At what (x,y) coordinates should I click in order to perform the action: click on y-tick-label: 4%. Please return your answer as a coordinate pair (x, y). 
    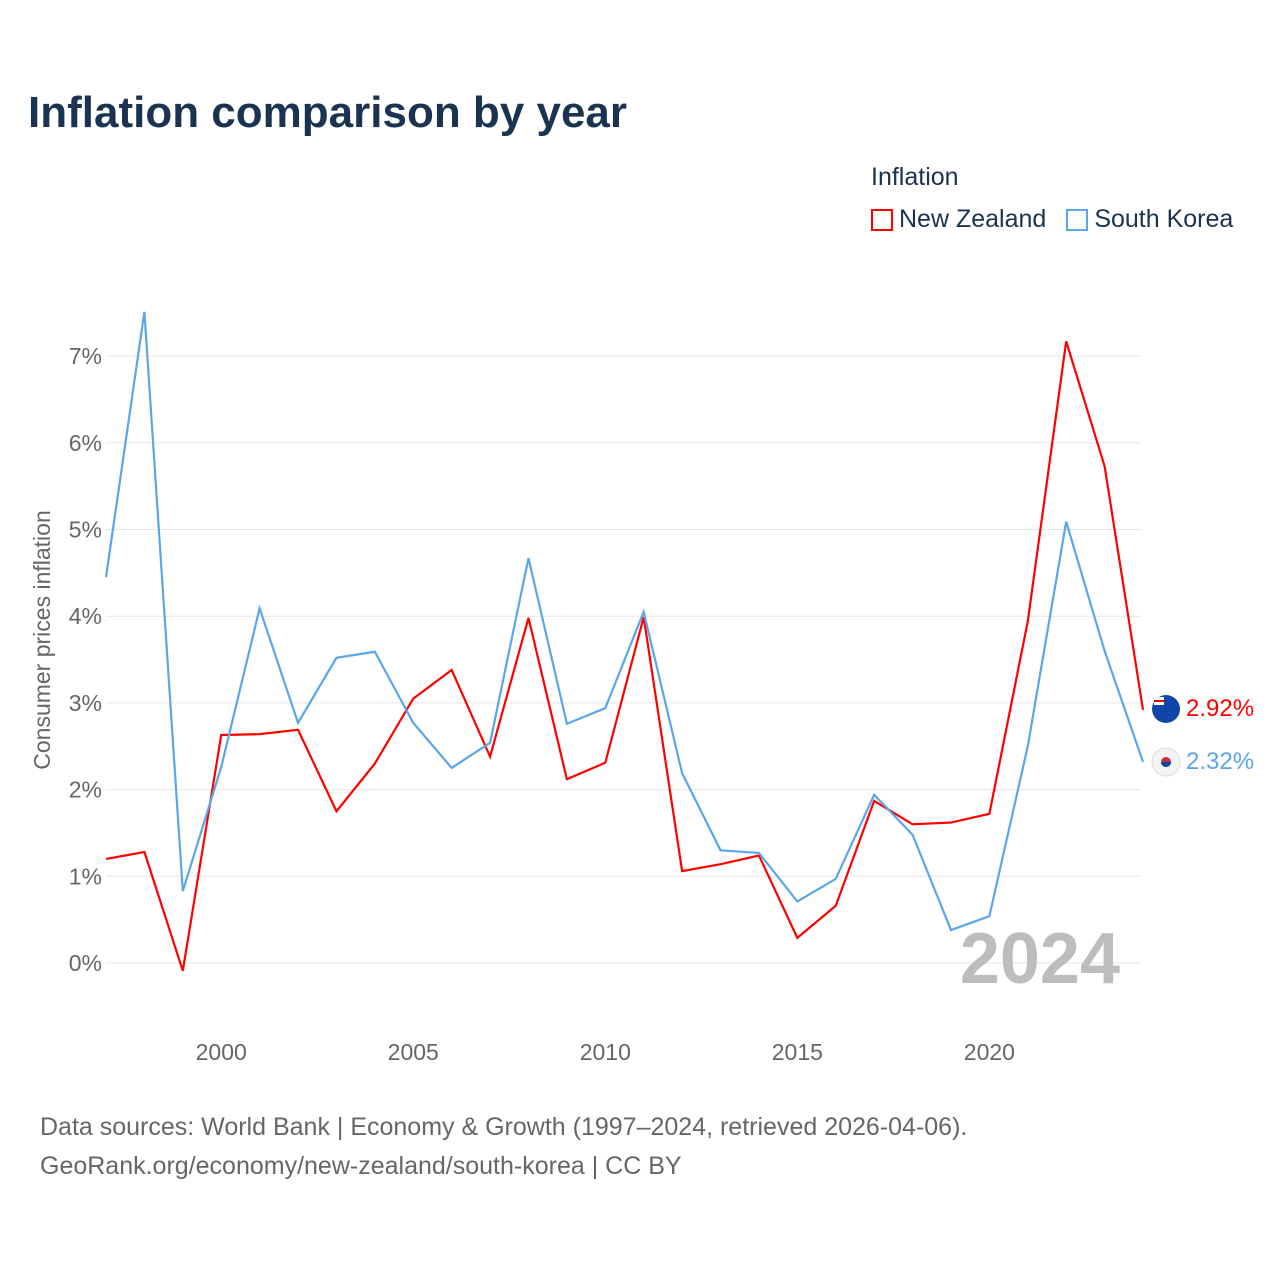
    Looking at the image, I should click on (85, 616).